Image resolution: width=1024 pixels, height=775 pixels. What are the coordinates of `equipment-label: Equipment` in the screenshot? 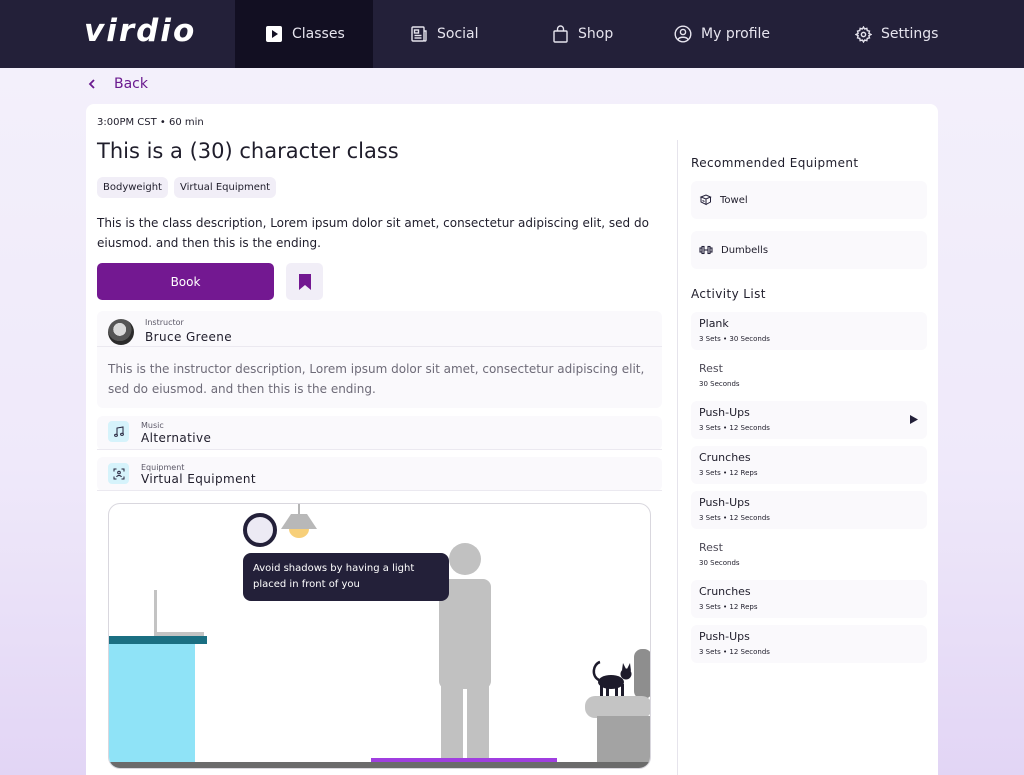 It's located at (163, 467).